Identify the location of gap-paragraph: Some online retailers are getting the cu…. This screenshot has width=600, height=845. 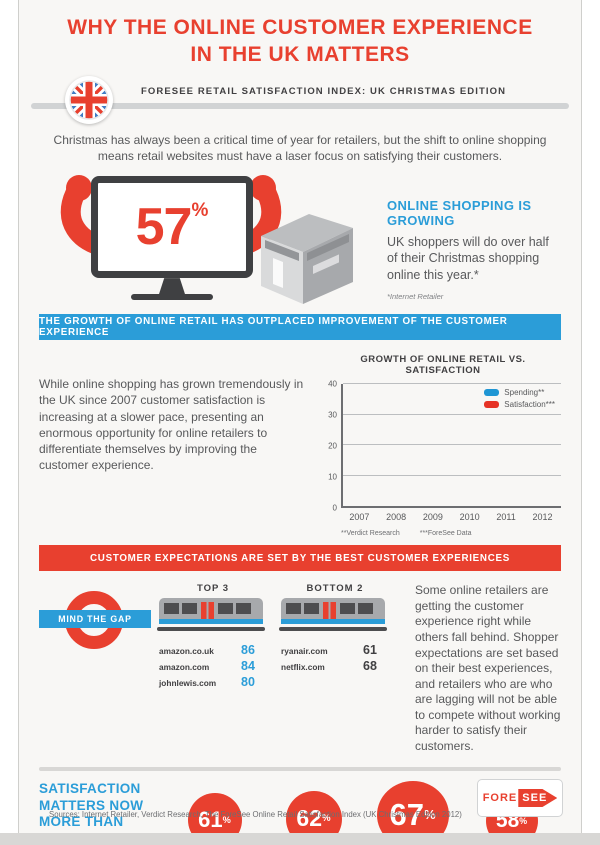
(488, 668).